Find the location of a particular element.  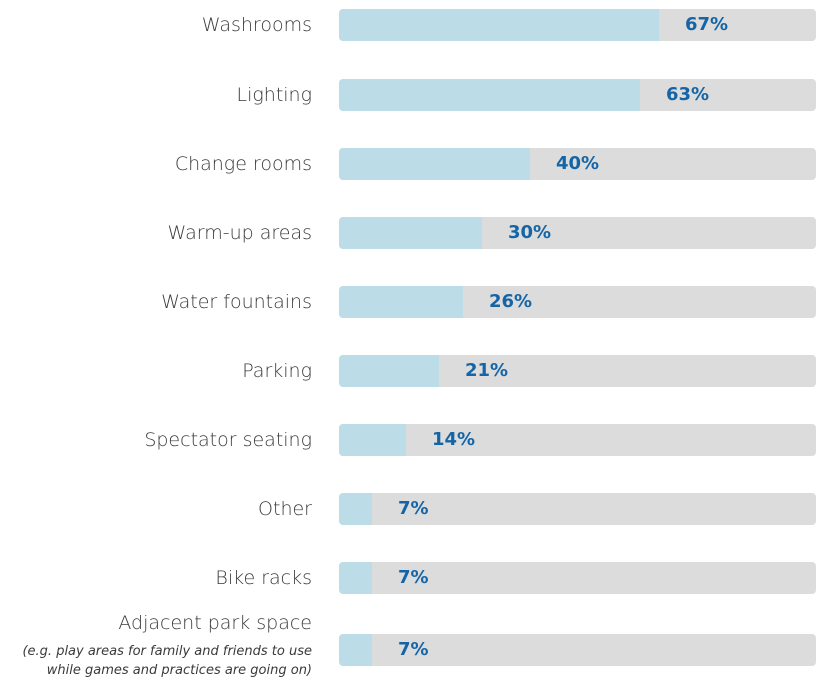

value-label: 63% is located at coordinates (688, 94).